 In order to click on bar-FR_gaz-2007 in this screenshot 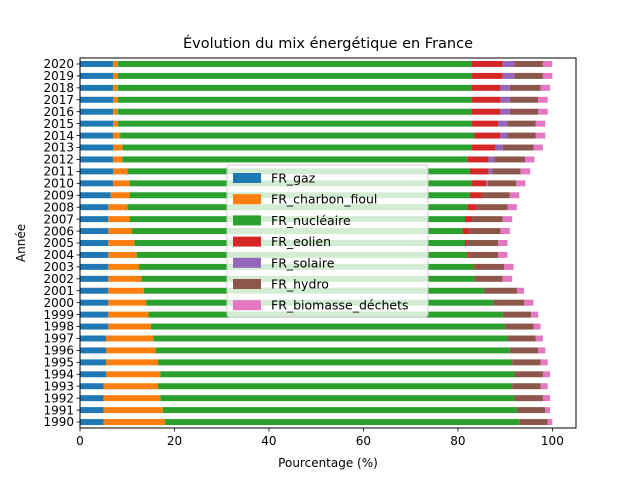, I will do `click(94, 219)`.